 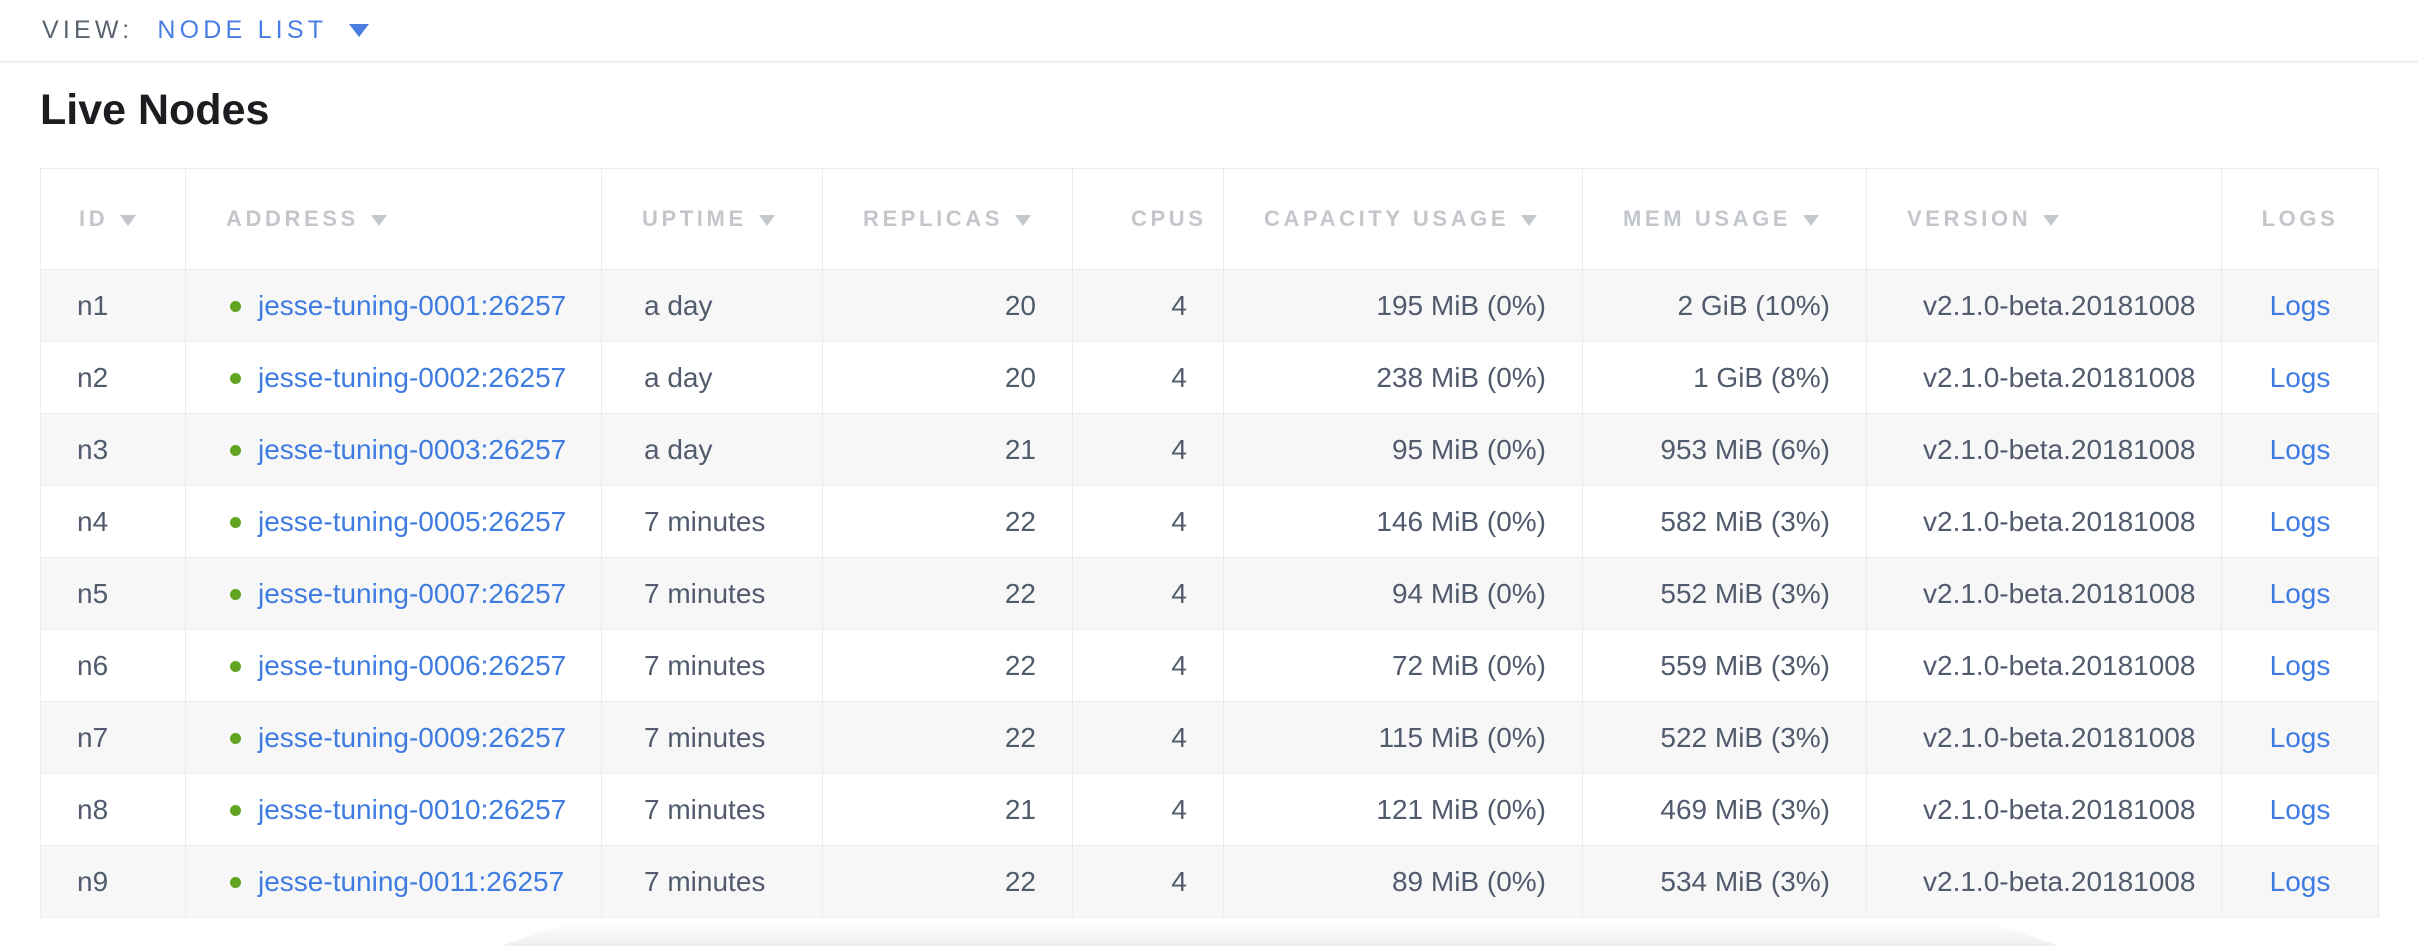 I want to click on column-header-mem-usage: MEM USAGE, so click(x=1724, y=219).